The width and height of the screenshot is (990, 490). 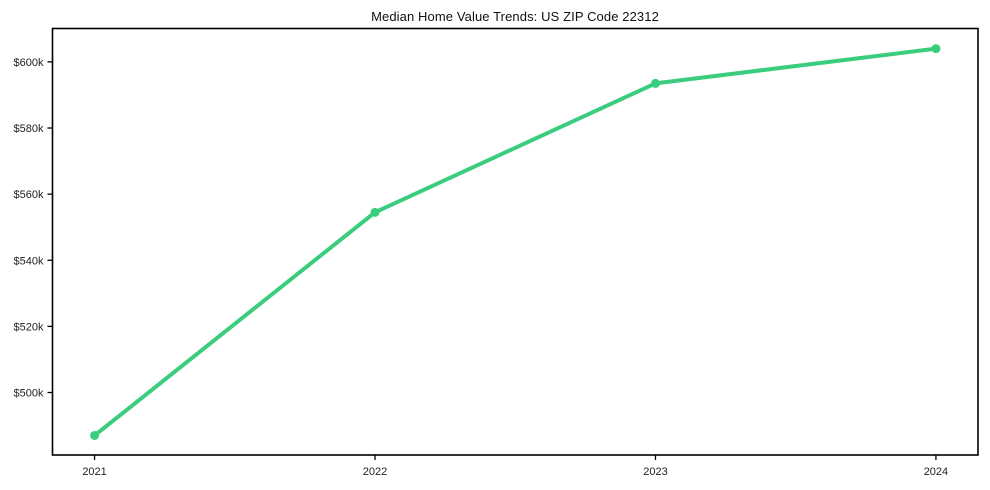 I want to click on y-axis-tick-label: $580k, so click(x=29, y=129).